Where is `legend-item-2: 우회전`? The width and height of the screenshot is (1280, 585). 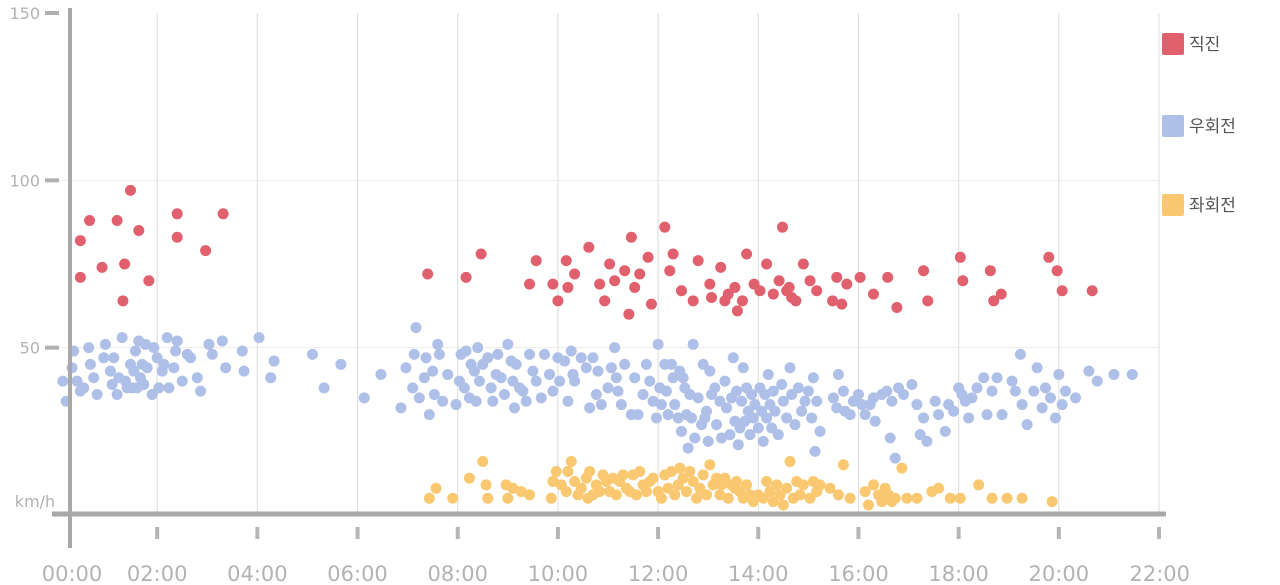
legend-item-2: 우회전 is located at coordinates (1199, 126).